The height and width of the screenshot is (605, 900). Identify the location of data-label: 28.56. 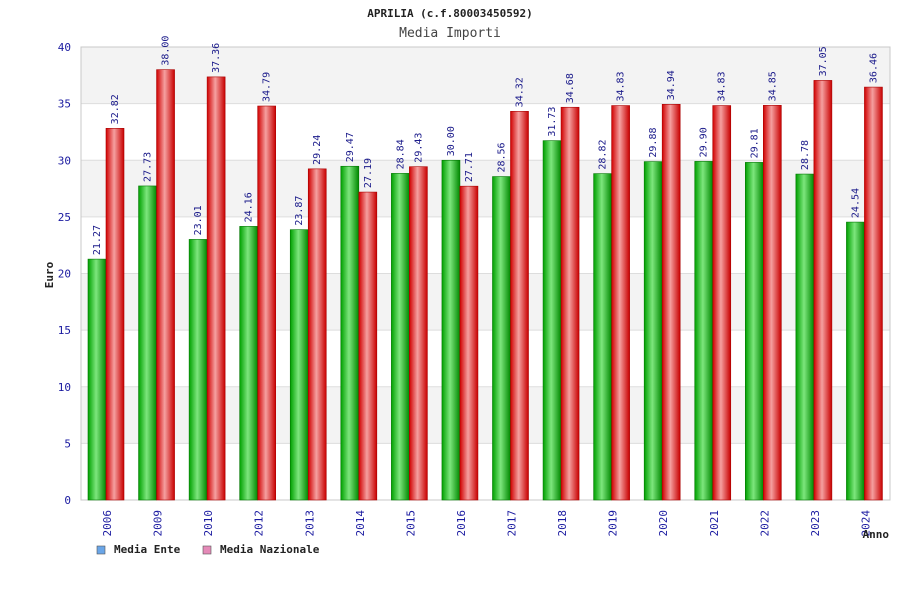
(502, 157).